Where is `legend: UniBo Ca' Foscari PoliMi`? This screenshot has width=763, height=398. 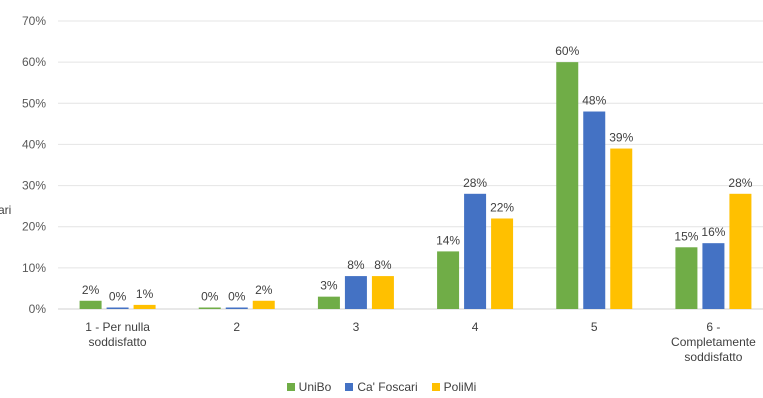 legend: UniBo Ca' Foscari PoliMi is located at coordinates (381, 387).